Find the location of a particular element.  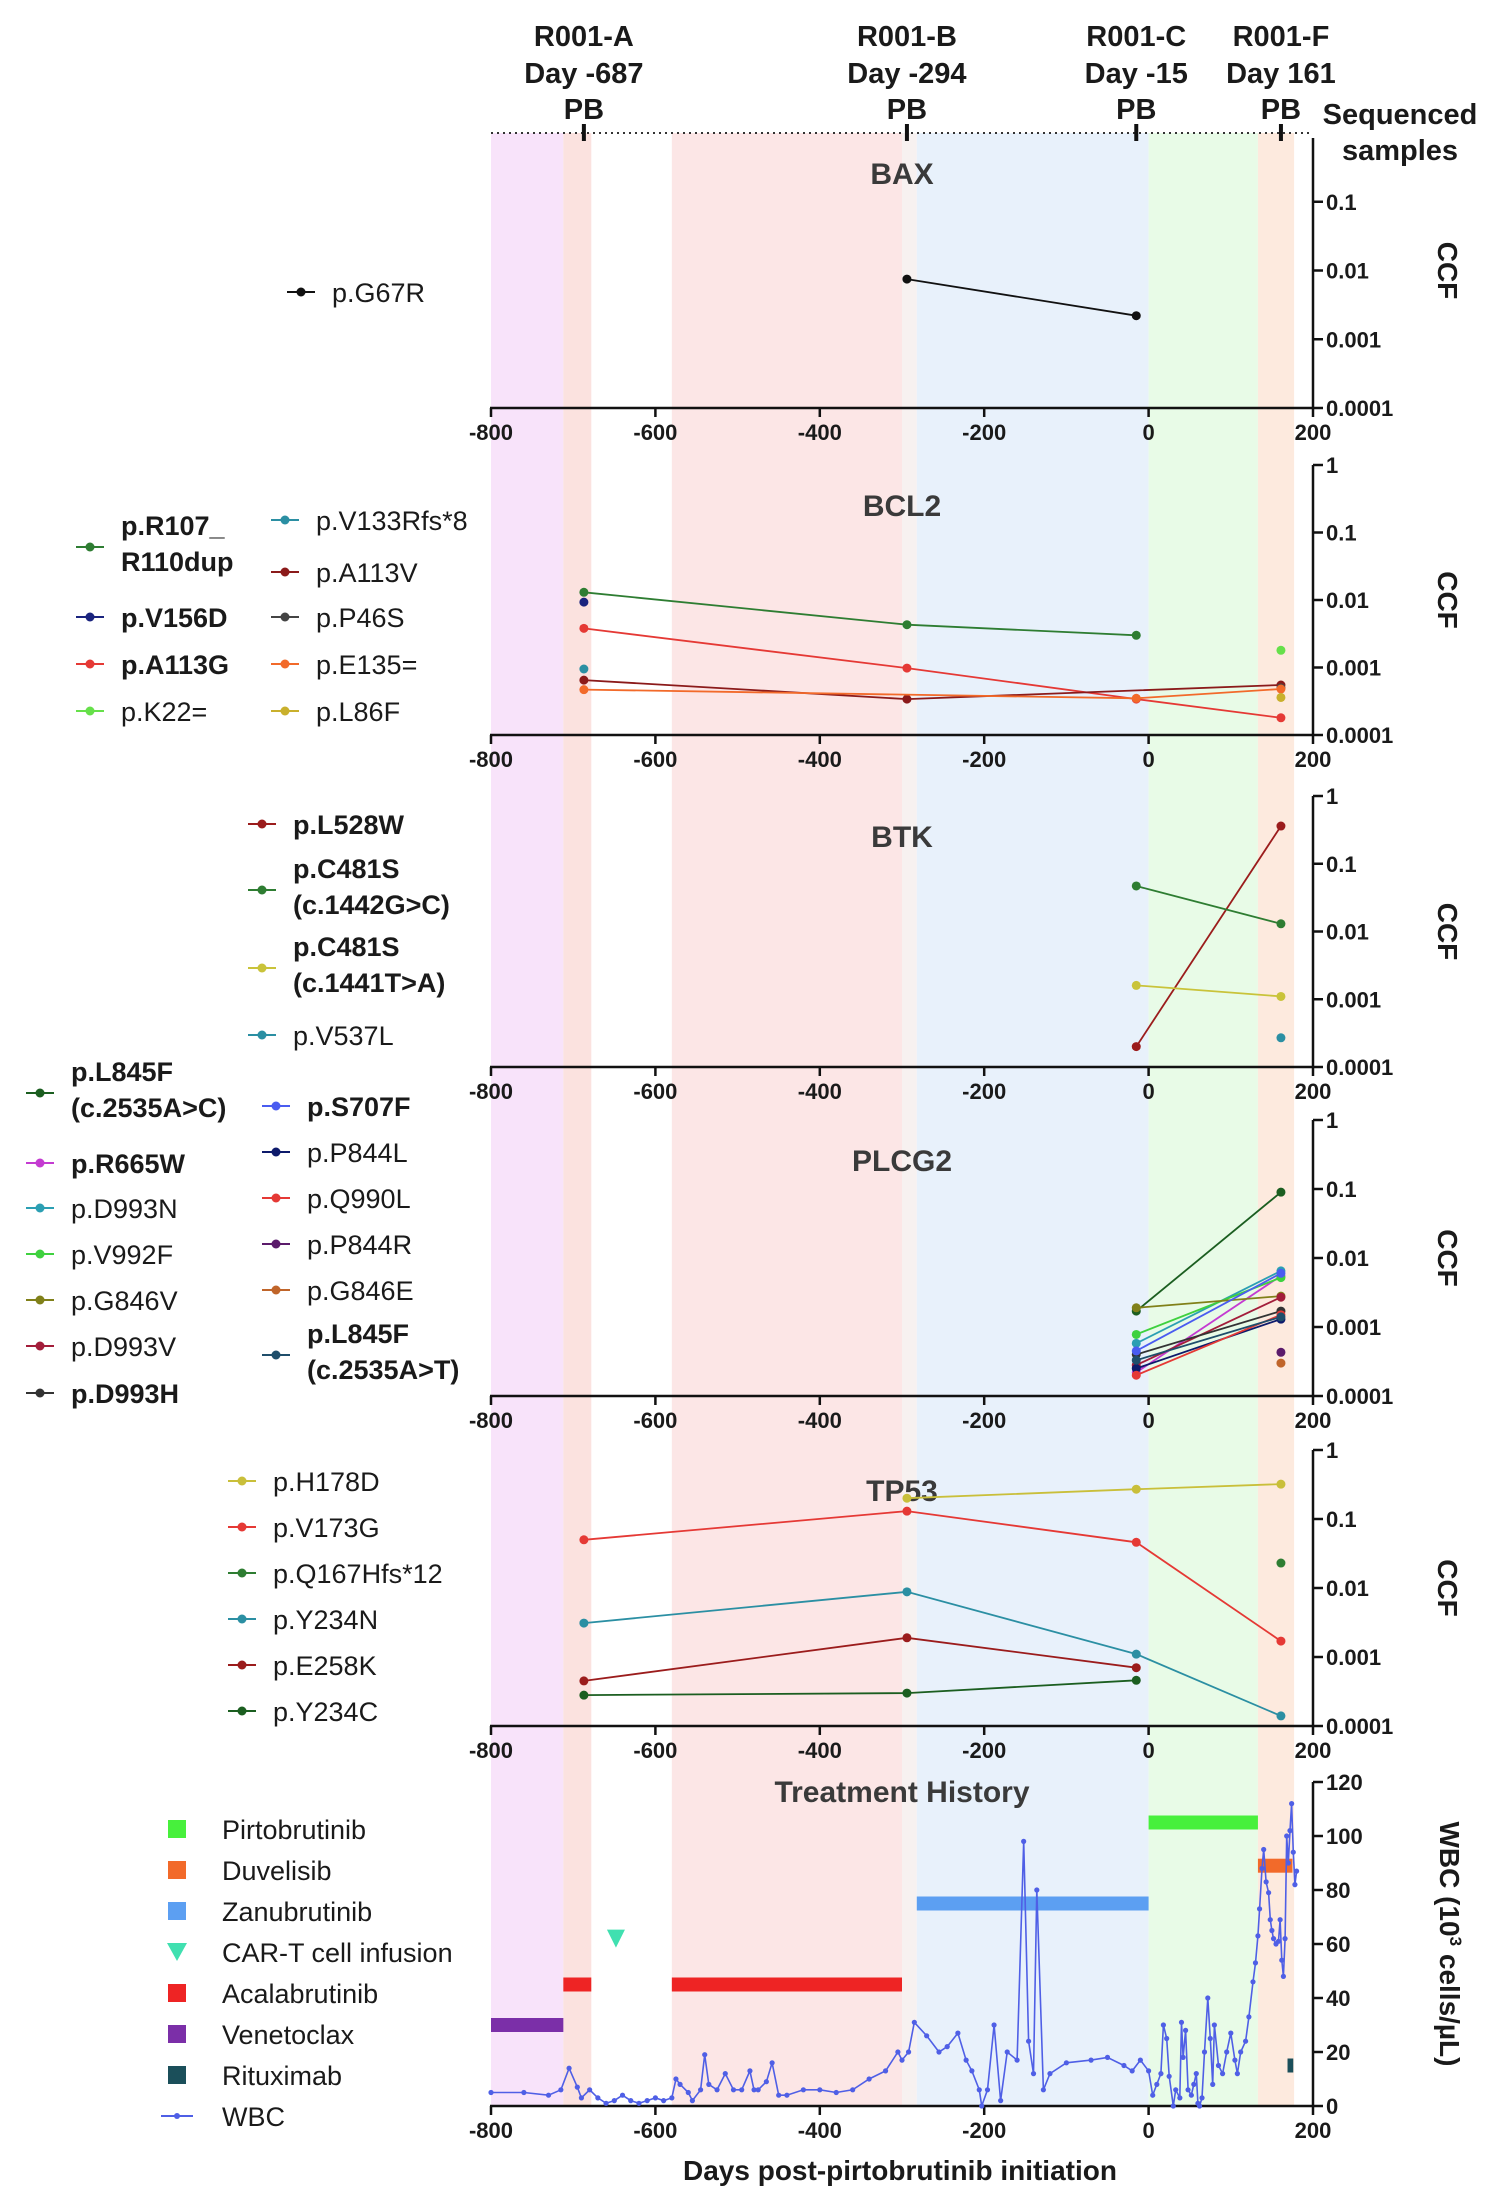

legend-swatch-dot is located at coordinates (177, 2116).